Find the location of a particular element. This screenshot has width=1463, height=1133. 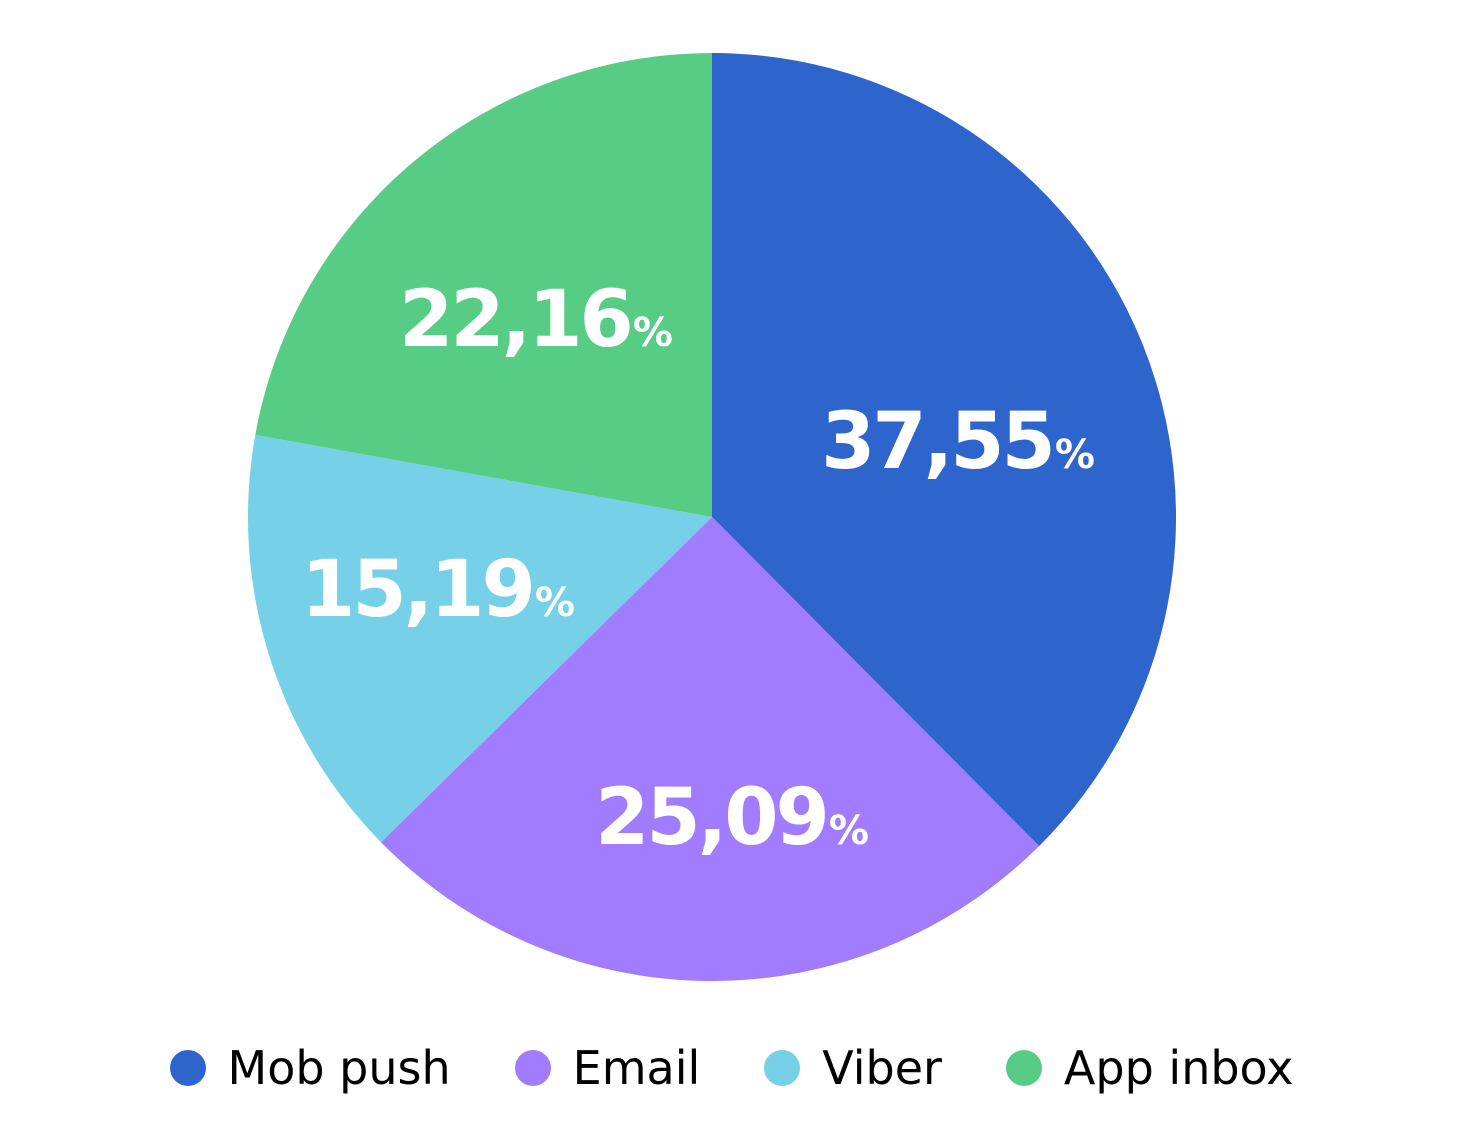

slice-app-inbox is located at coordinates (484, 284).